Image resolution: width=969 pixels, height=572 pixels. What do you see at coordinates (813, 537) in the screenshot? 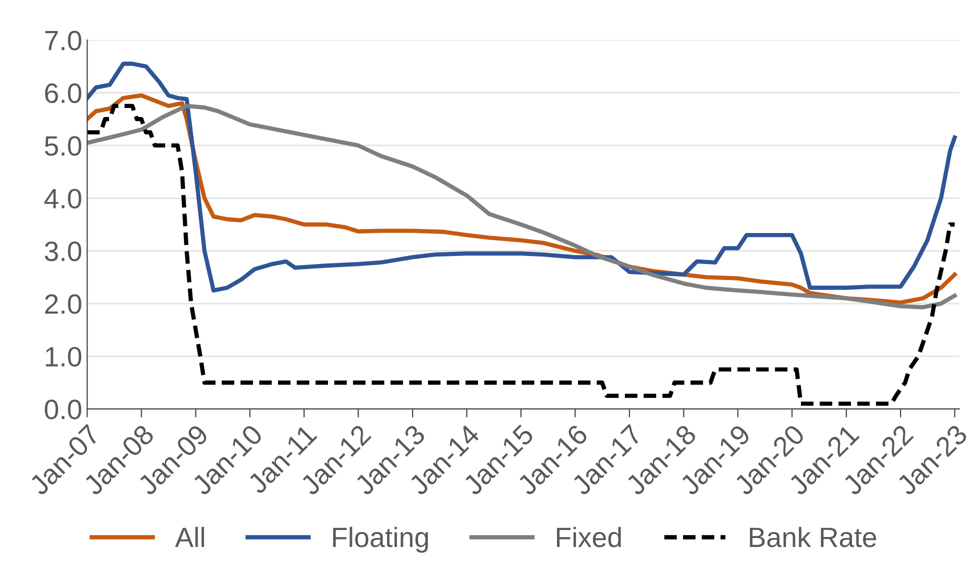
I see `legend-label: Bank Rate` at bounding box center [813, 537].